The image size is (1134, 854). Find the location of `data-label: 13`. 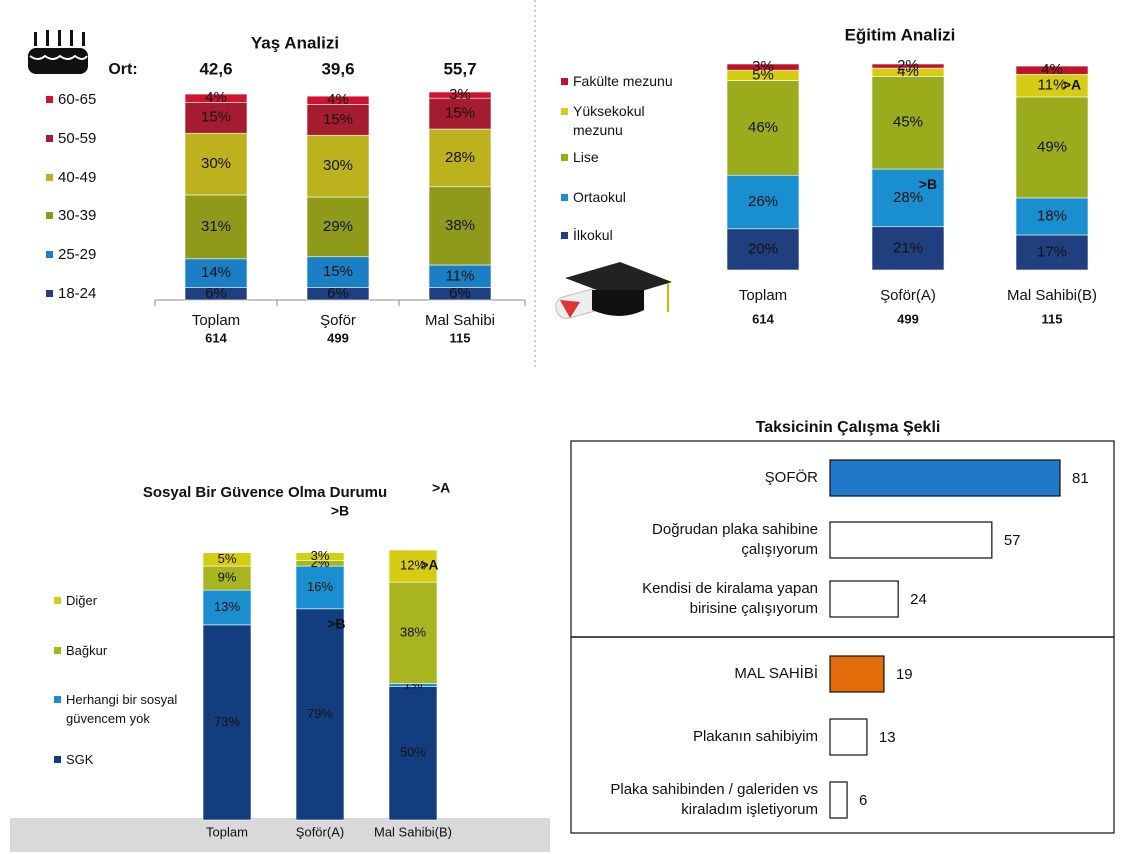

data-label: 13 is located at coordinates (887, 737).